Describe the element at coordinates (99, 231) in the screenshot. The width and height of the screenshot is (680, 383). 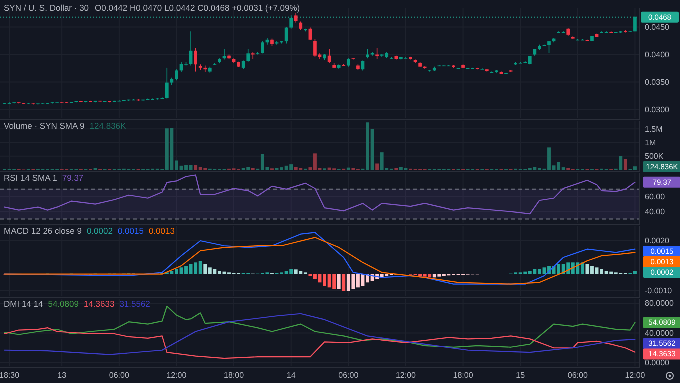
I see `text: 0.0002` at that location.